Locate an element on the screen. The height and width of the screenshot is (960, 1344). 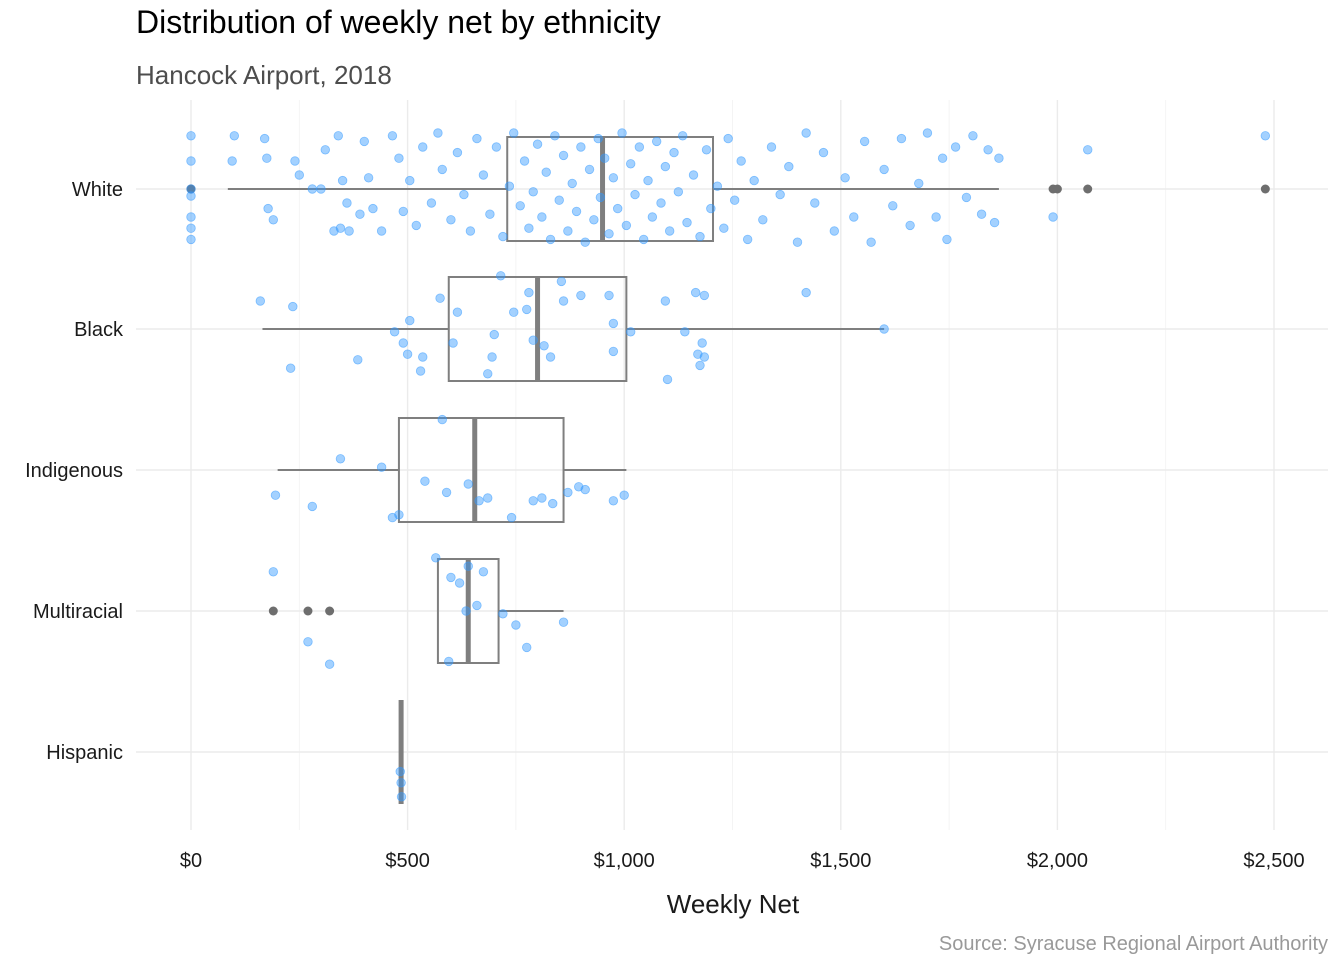
chart-title: Distribution of weekly net by ethnicity is located at coordinates (398, 22).